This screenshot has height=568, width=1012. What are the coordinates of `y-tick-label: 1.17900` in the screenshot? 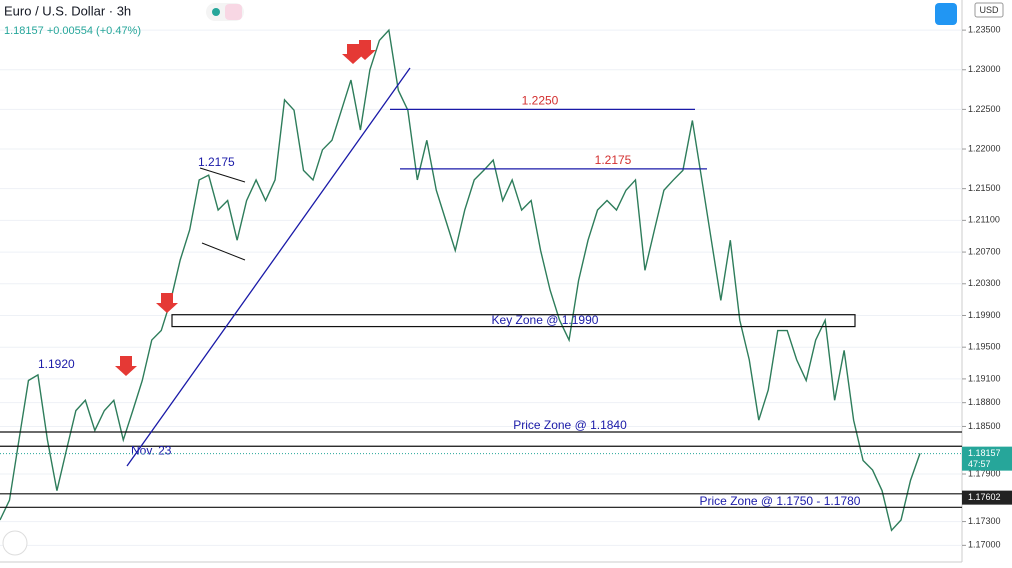 It's located at (984, 473).